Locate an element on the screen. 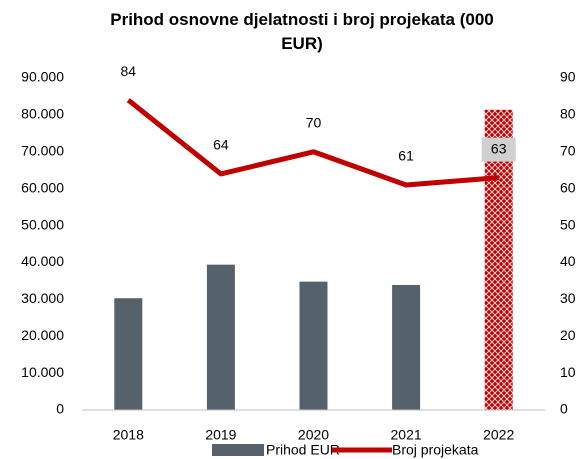 This screenshot has width=584, height=459. data-label: 63 is located at coordinates (499, 148).